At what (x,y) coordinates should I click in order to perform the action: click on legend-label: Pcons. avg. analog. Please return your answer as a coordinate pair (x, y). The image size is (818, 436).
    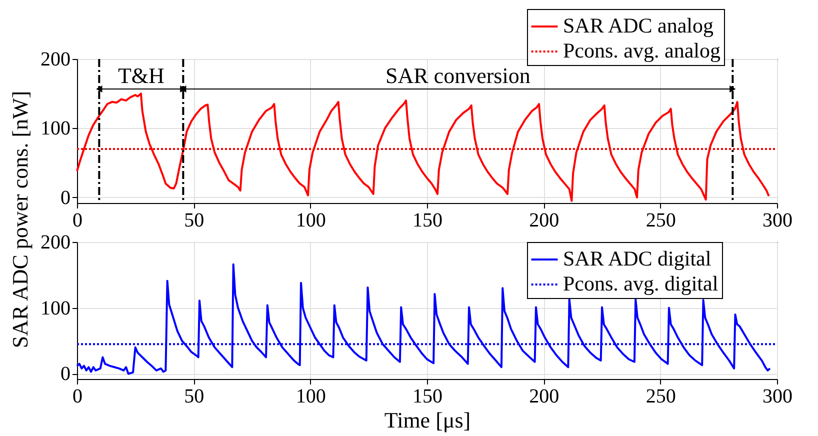
    Looking at the image, I should click on (642, 50).